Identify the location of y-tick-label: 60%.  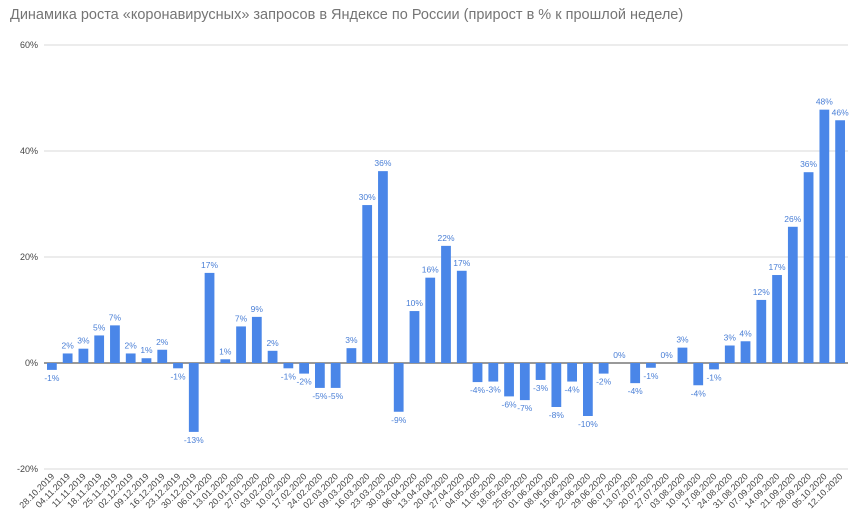
(29, 45).